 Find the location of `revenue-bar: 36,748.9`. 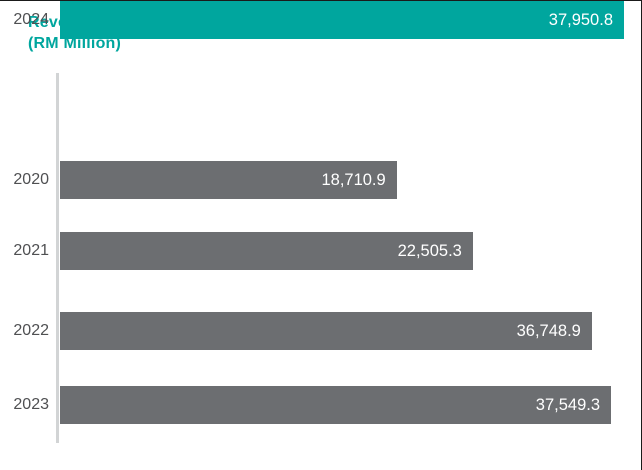

revenue-bar: 36,748.9 is located at coordinates (326, 331).